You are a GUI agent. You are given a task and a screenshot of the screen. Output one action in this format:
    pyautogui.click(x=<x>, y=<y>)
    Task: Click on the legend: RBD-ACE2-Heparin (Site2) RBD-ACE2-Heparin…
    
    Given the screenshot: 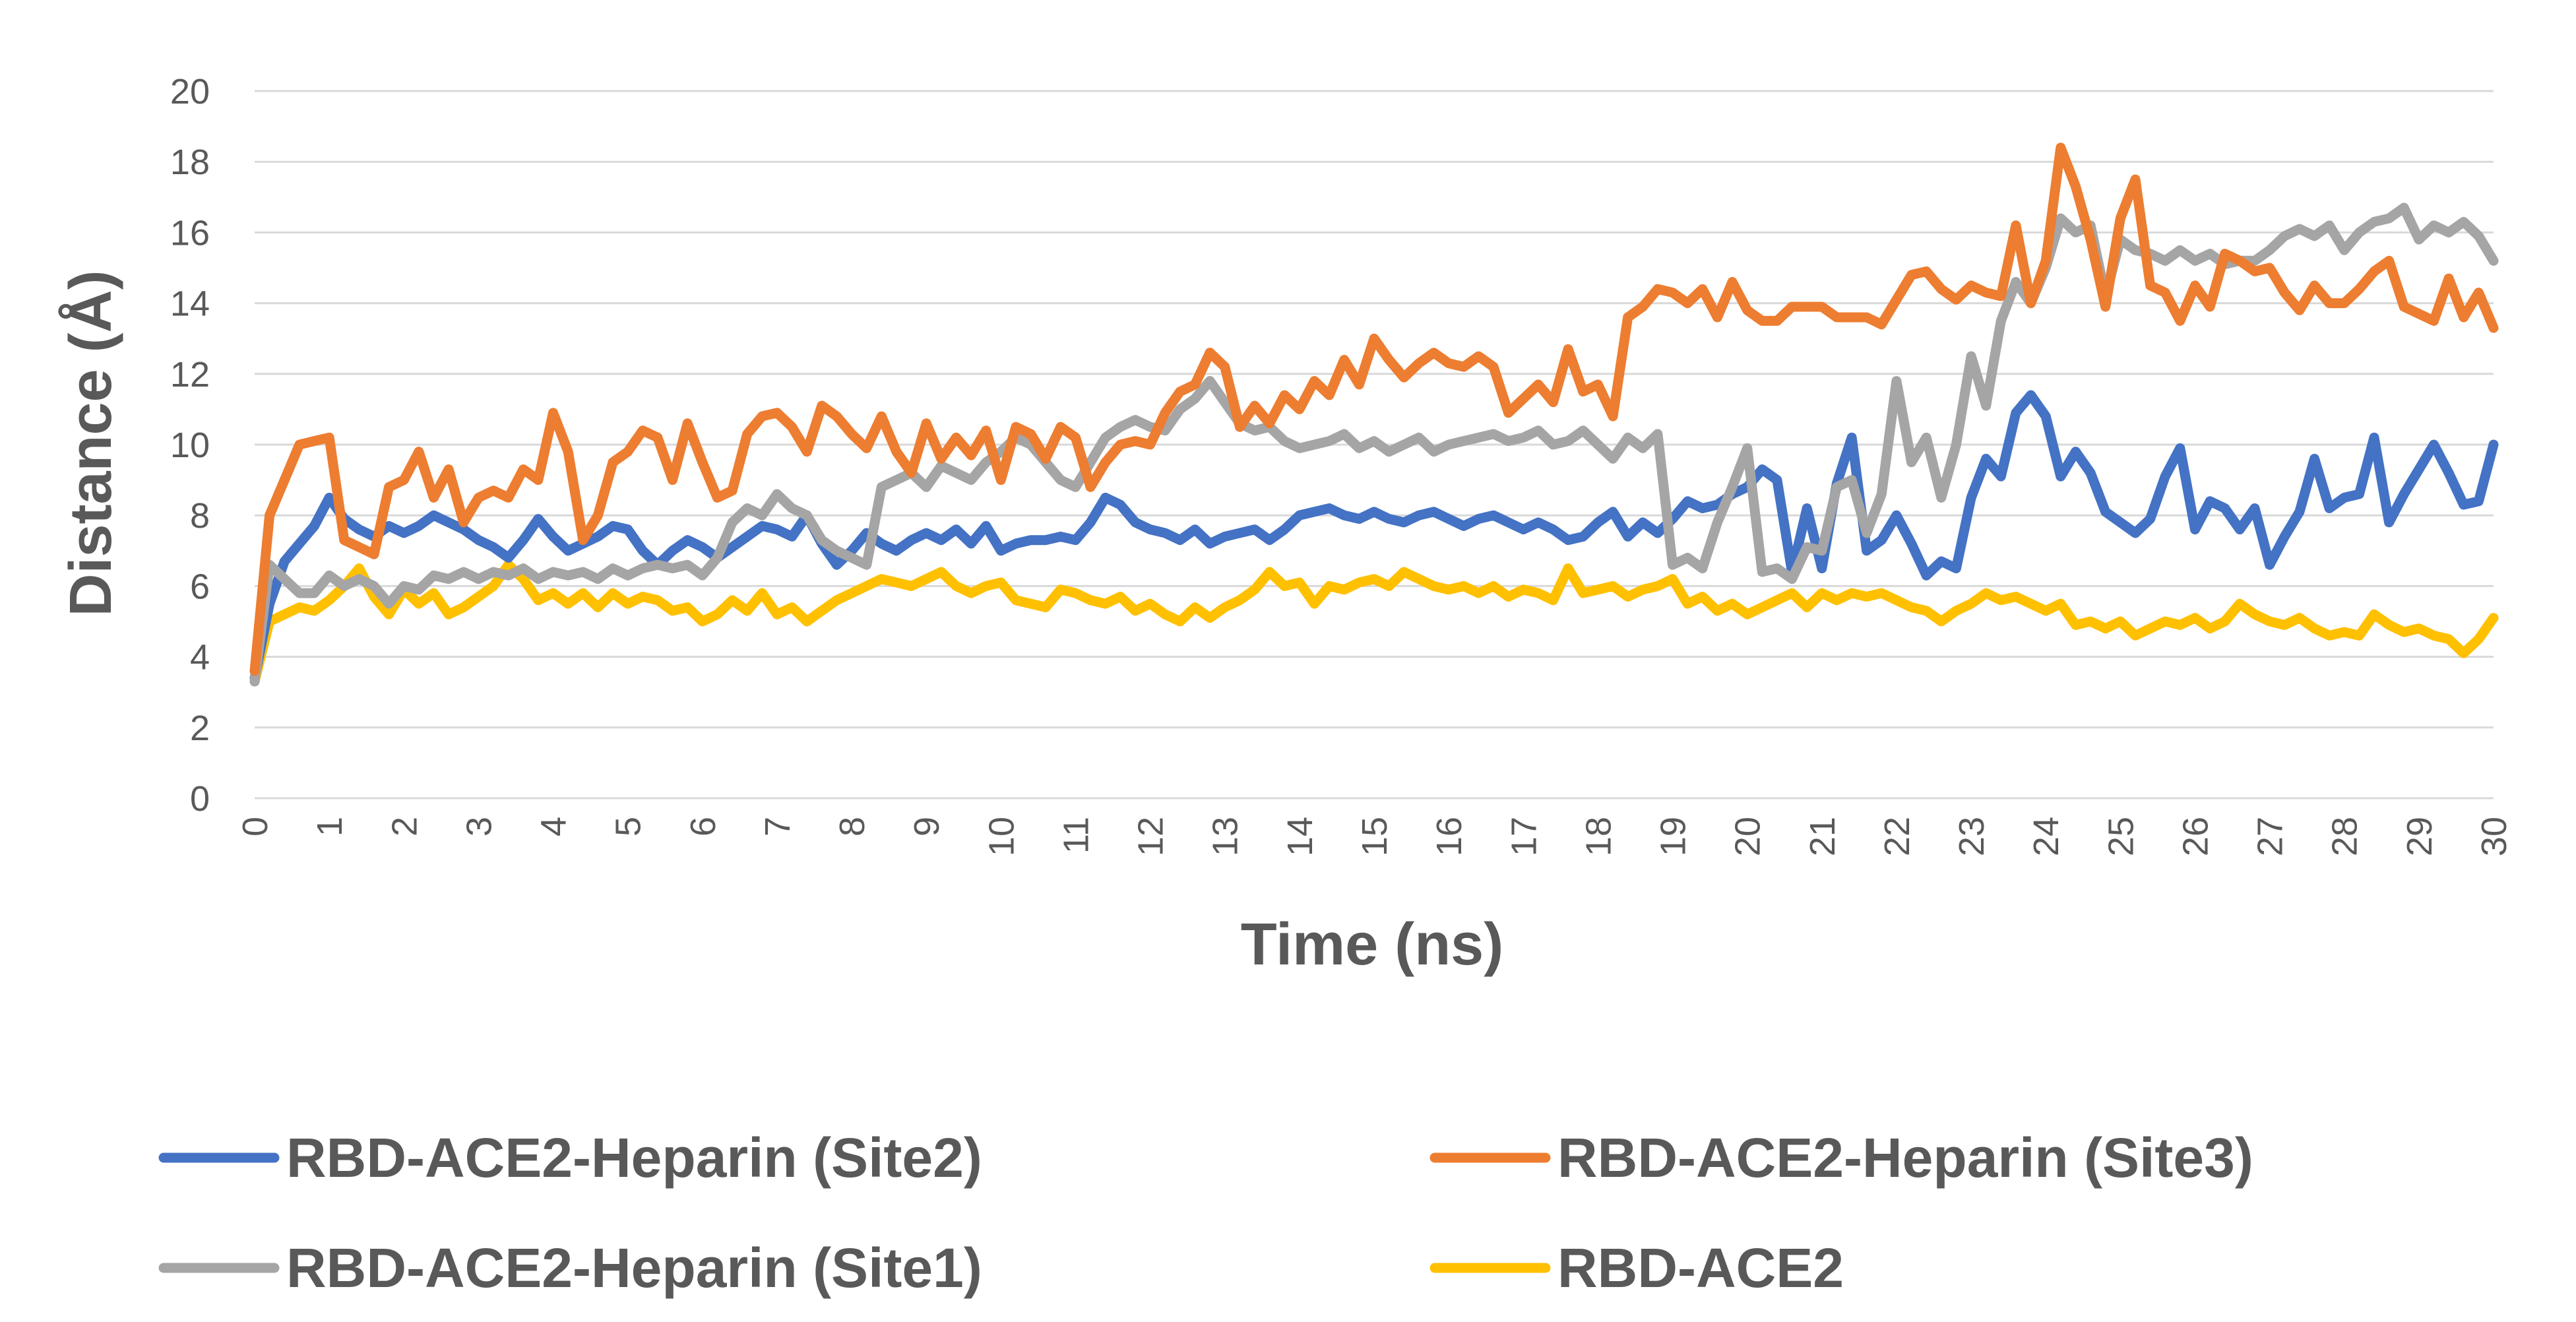 What is the action you would take?
    pyautogui.click(x=1205, y=1213)
    